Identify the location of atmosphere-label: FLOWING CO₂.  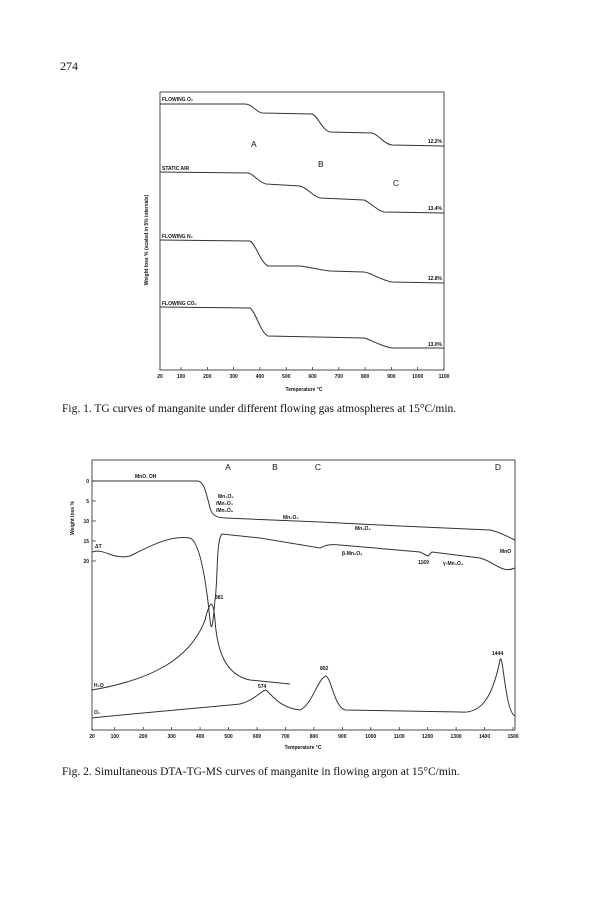
(179, 304).